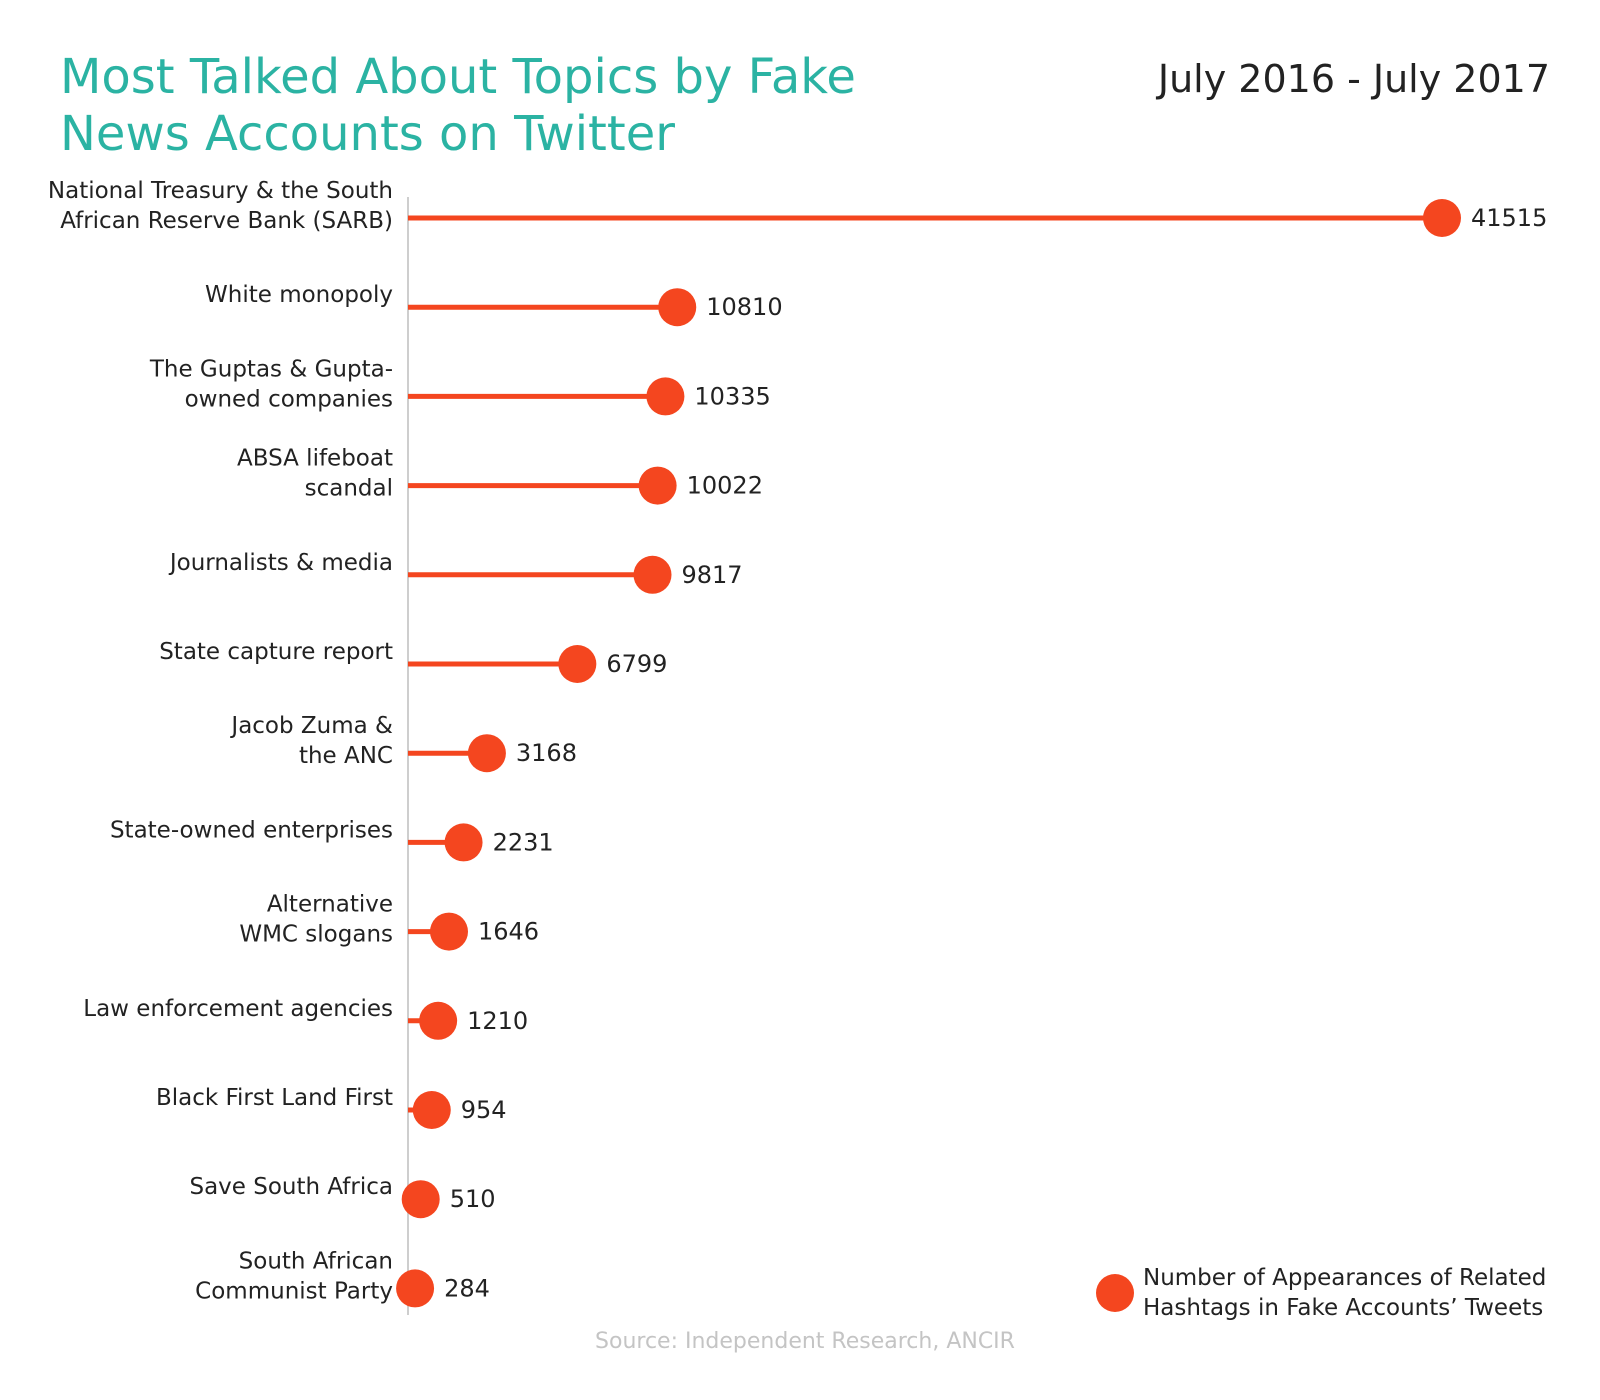 The height and width of the screenshot is (1400, 1600). I want to click on category-label-law-enforcement-agencies: Law enforcement agencies, so click(238, 1009).